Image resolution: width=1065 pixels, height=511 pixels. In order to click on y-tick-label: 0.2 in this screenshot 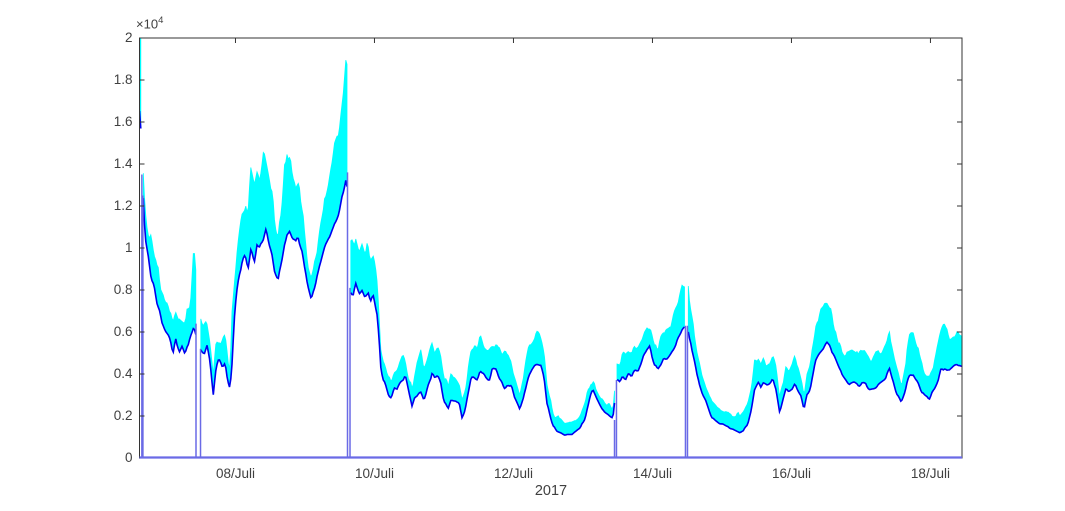, I will do `click(123, 415)`.